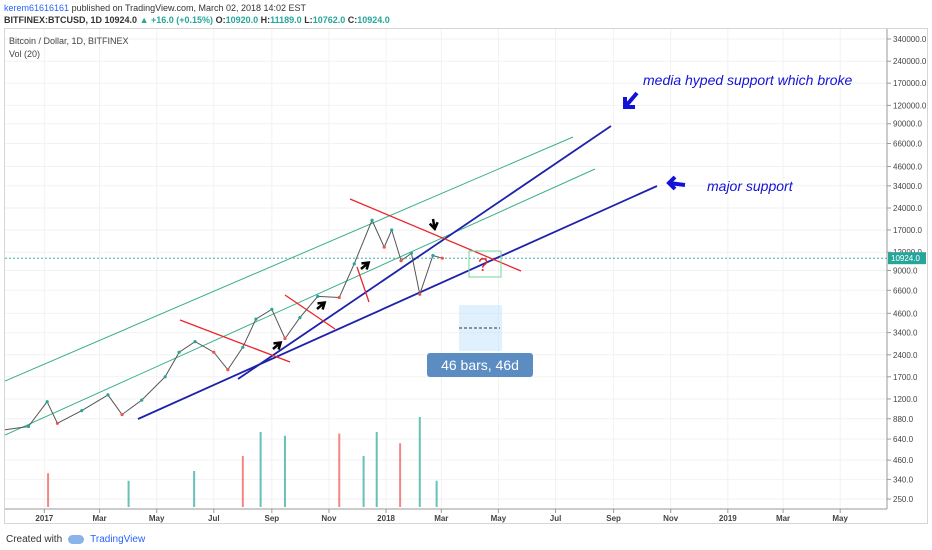 Image resolution: width=932 pixels, height=550 pixels. What do you see at coordinates (483, 265) in the screenshot?
I see `question-mark: ?` at bounding box center [483, 265].